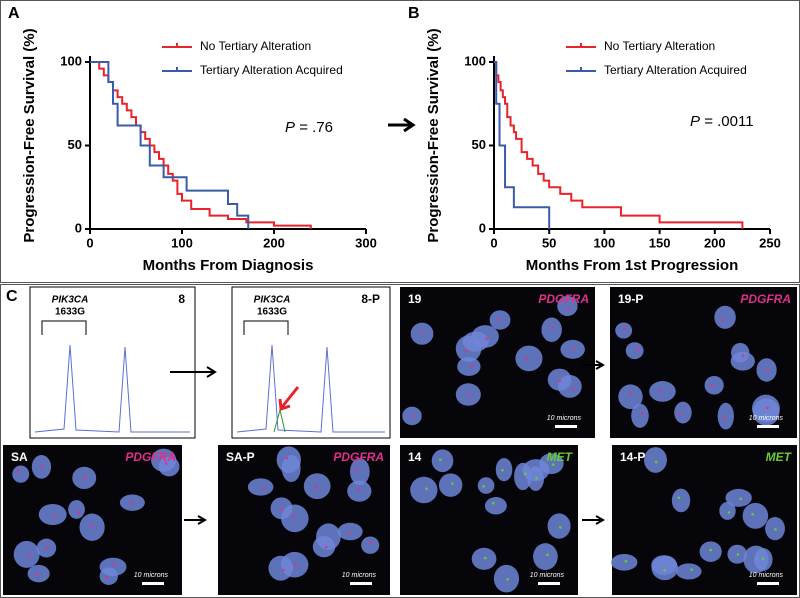  What do you see at coordinates (290, 127) in the screenshot?
I see `p-symbol: P` at bounding box center [290, 127].